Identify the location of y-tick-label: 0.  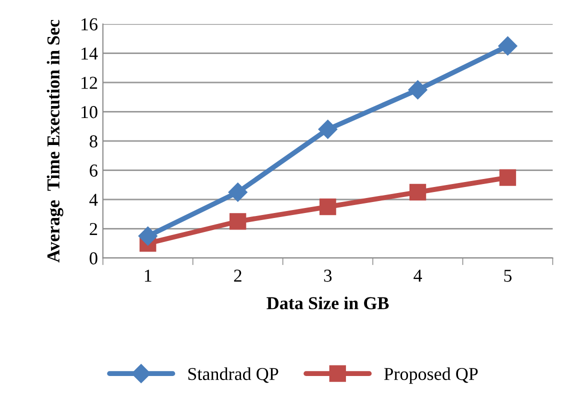
(94, 258).